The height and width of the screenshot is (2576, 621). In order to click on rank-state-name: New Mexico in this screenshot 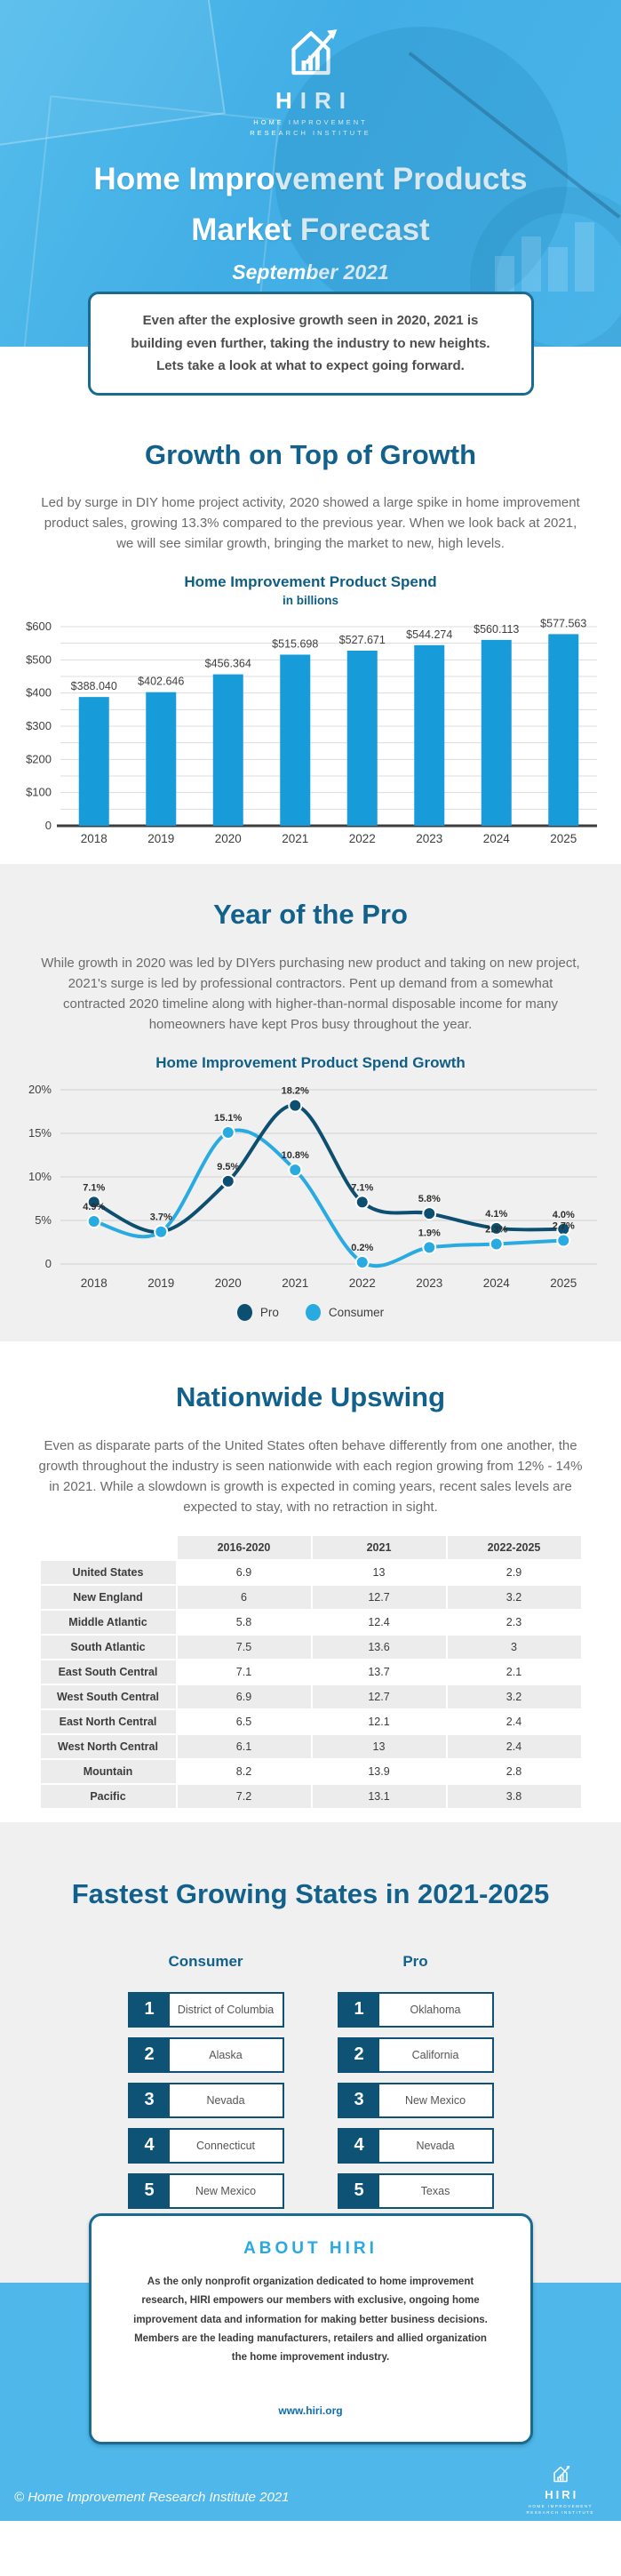, I will do `click(226, 2190)`.